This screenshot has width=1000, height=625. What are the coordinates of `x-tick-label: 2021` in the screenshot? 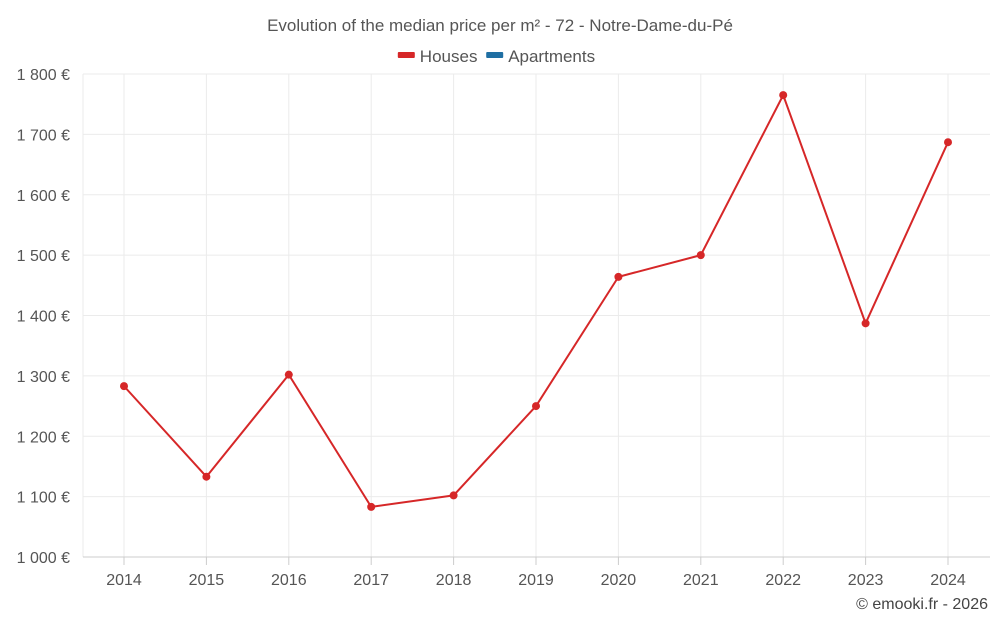 It's located at (701, 580).